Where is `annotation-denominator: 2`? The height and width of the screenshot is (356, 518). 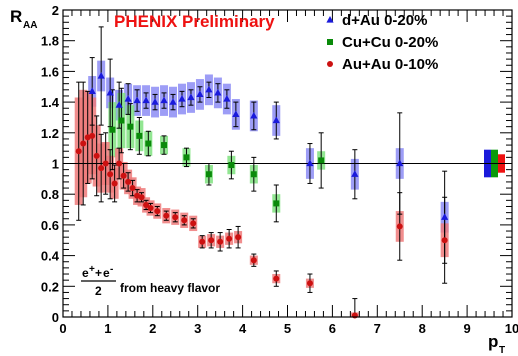 annotation-denominator: 2 is located at coordinates (98, 291).